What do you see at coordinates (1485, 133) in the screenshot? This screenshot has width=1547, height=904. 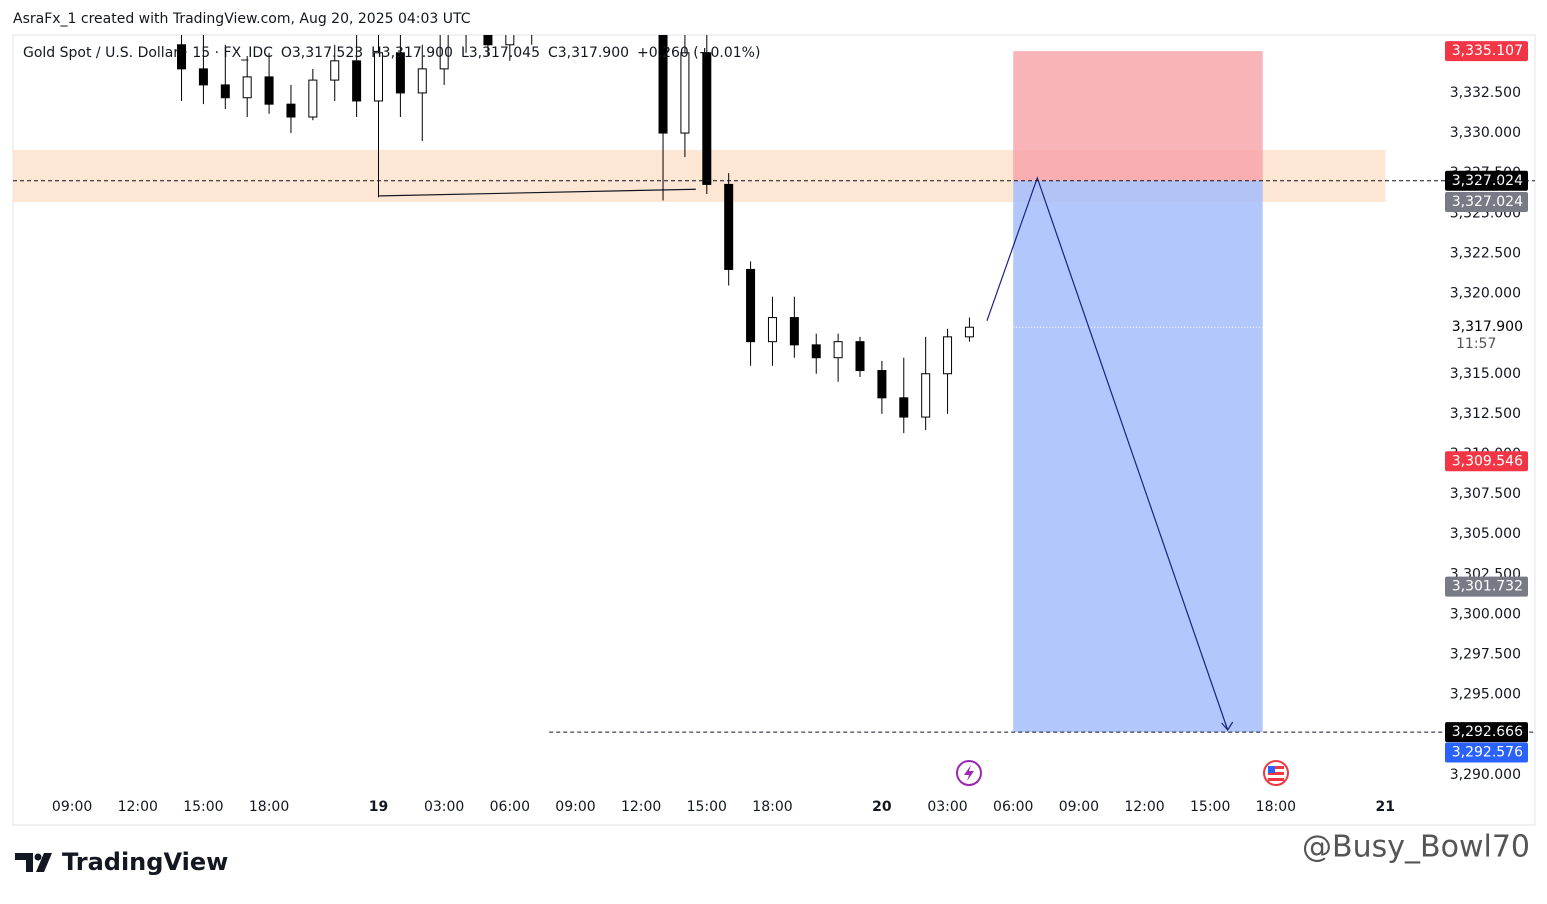 I see `y-tick-label: 3,330.000` at bounding box center [1485, 133].